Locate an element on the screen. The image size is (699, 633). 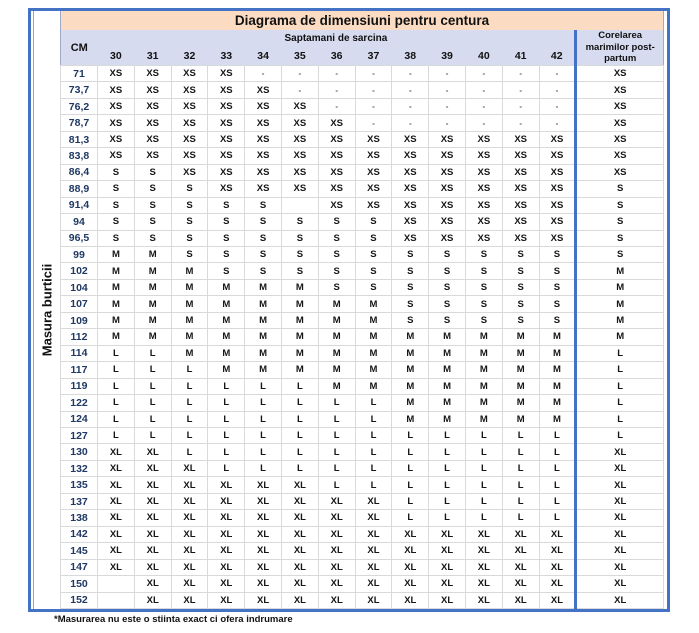
table-row: 142 XL XL XL XL XL XL XL XL XL XL XL XL XL XL is located at coordinates (362, 534).